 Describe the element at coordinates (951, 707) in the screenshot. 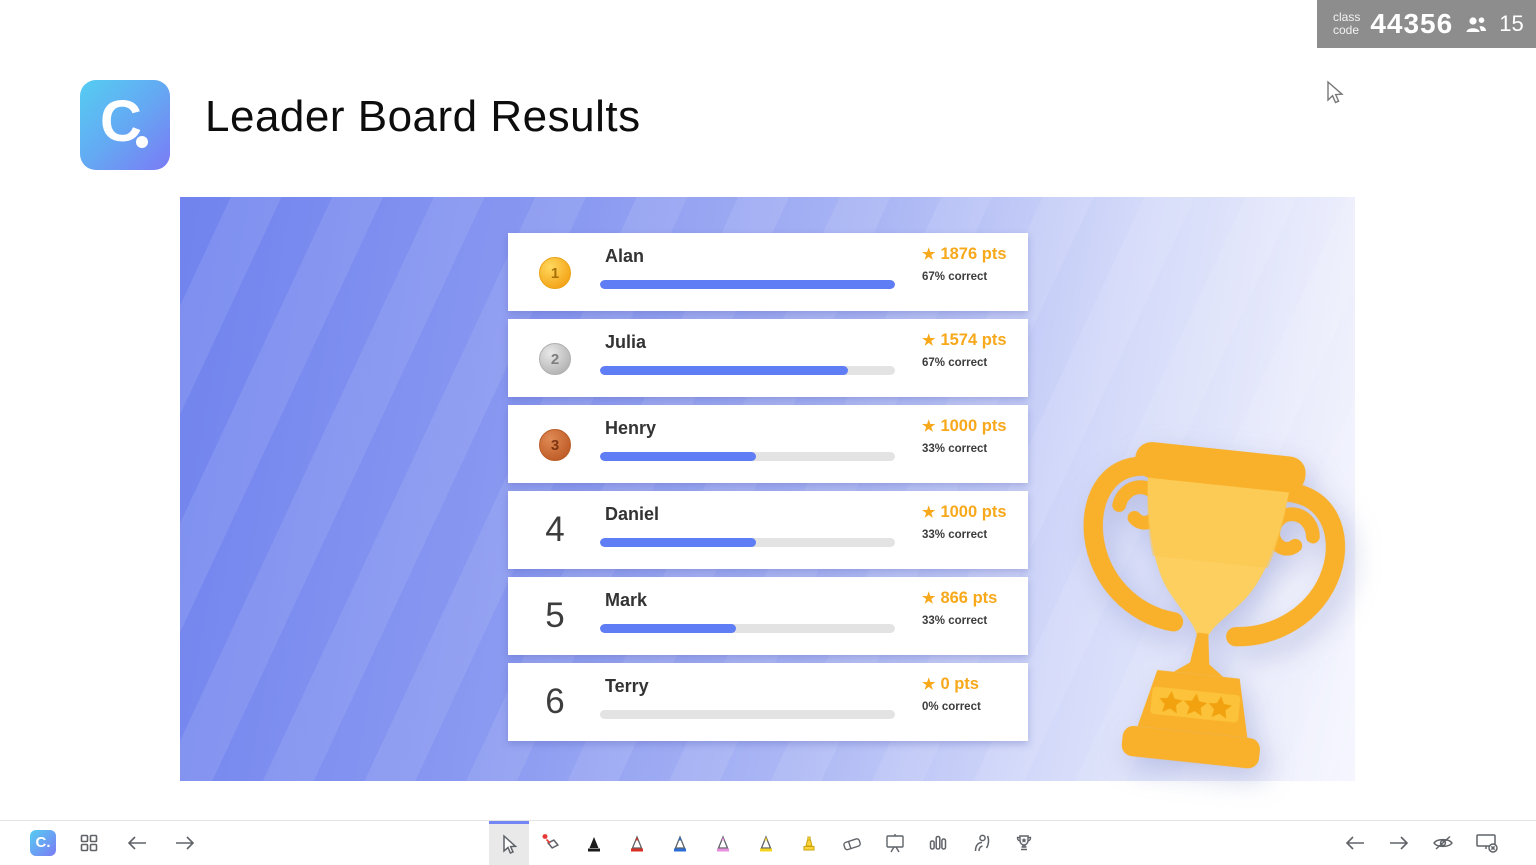

I see `percent-correct: 0% correct` at that location.